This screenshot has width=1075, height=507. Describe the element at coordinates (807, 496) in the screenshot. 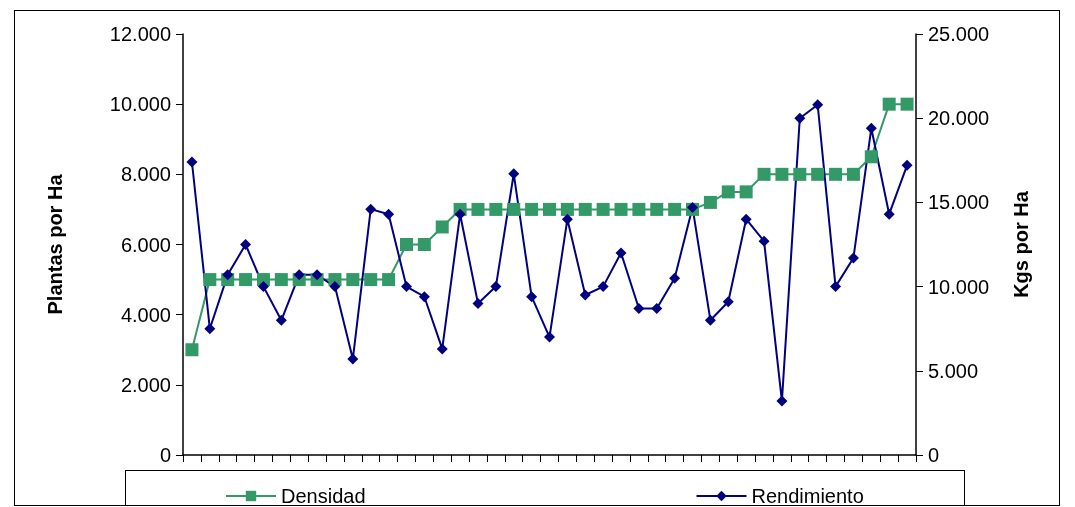

I see `legend-label: Rendimiento` at that location.